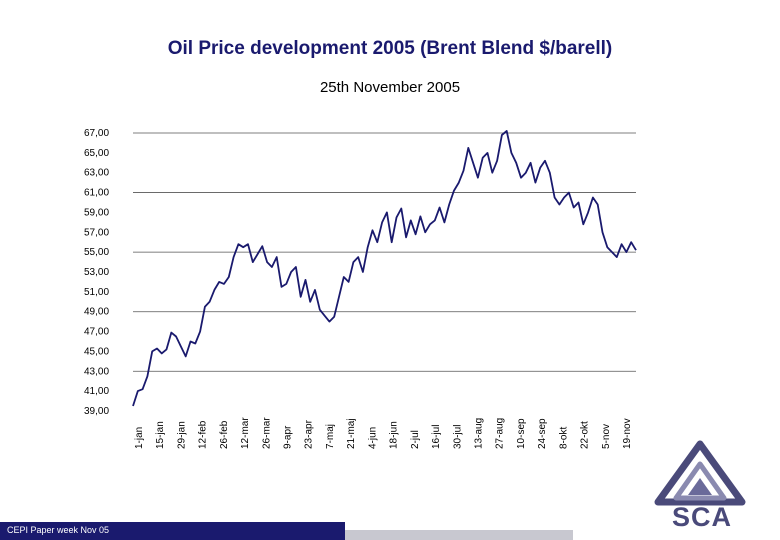  What do you see at coordinates (181, 435) in the screenshot?
I see `x-tick-label: 29-jan` at bounding box center [181, 435].